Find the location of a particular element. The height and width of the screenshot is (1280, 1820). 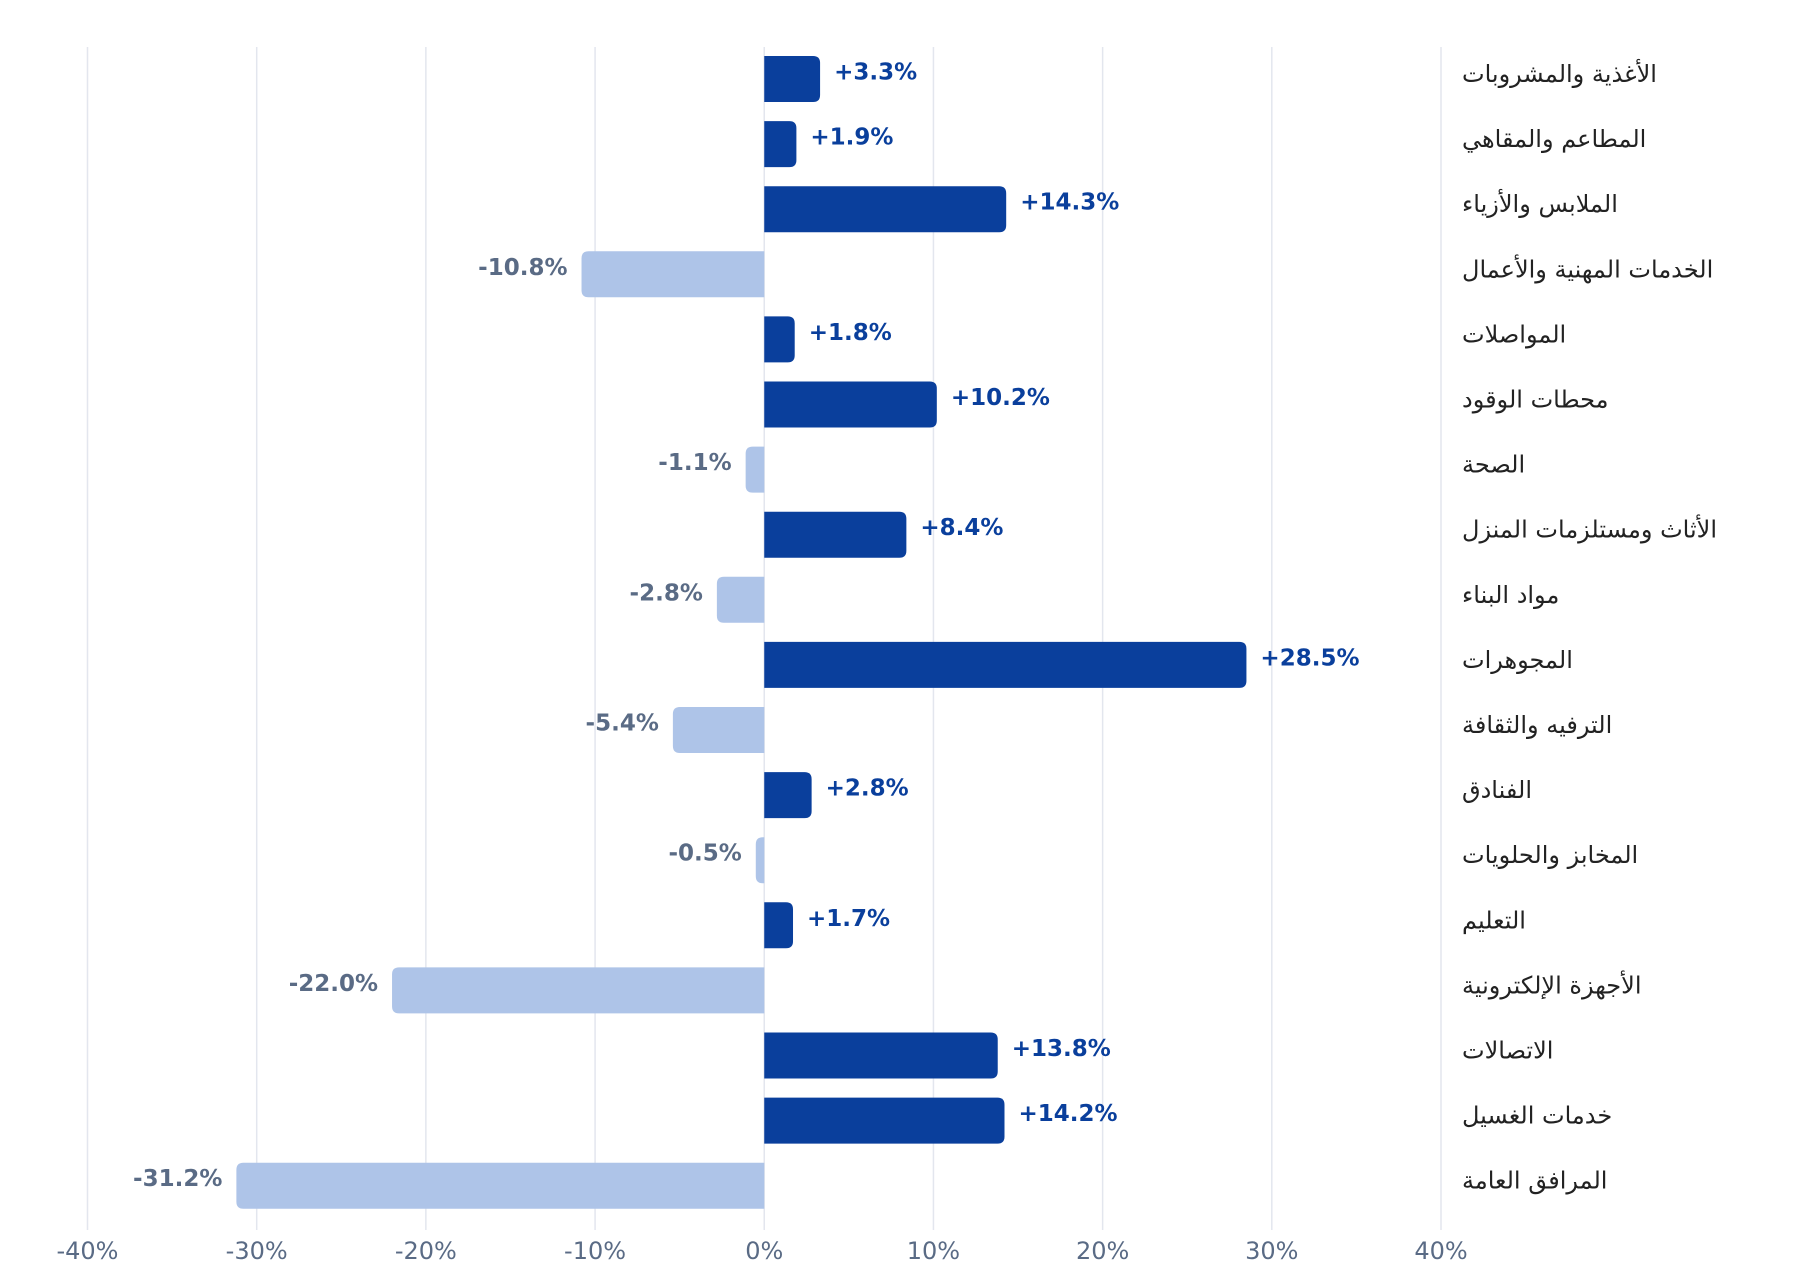

category-label: المجوهرات is located at coordinates (1517, 660).